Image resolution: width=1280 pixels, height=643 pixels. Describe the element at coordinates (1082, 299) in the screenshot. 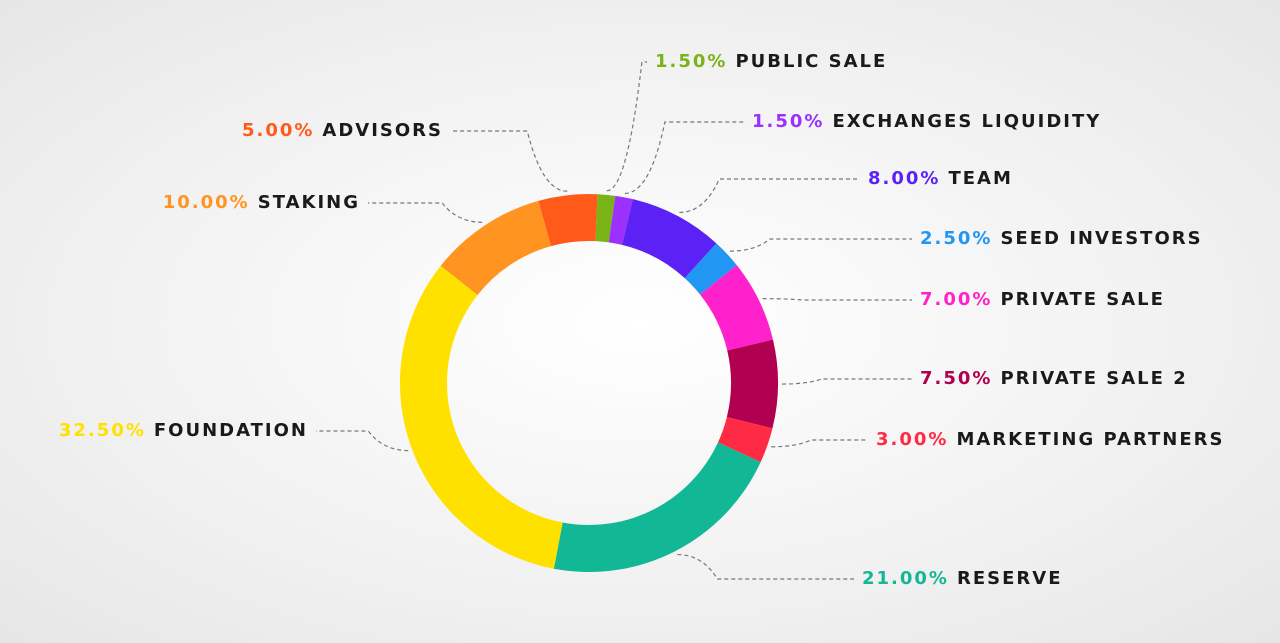

I see `category-label: PRIVATE SALE` at that location.